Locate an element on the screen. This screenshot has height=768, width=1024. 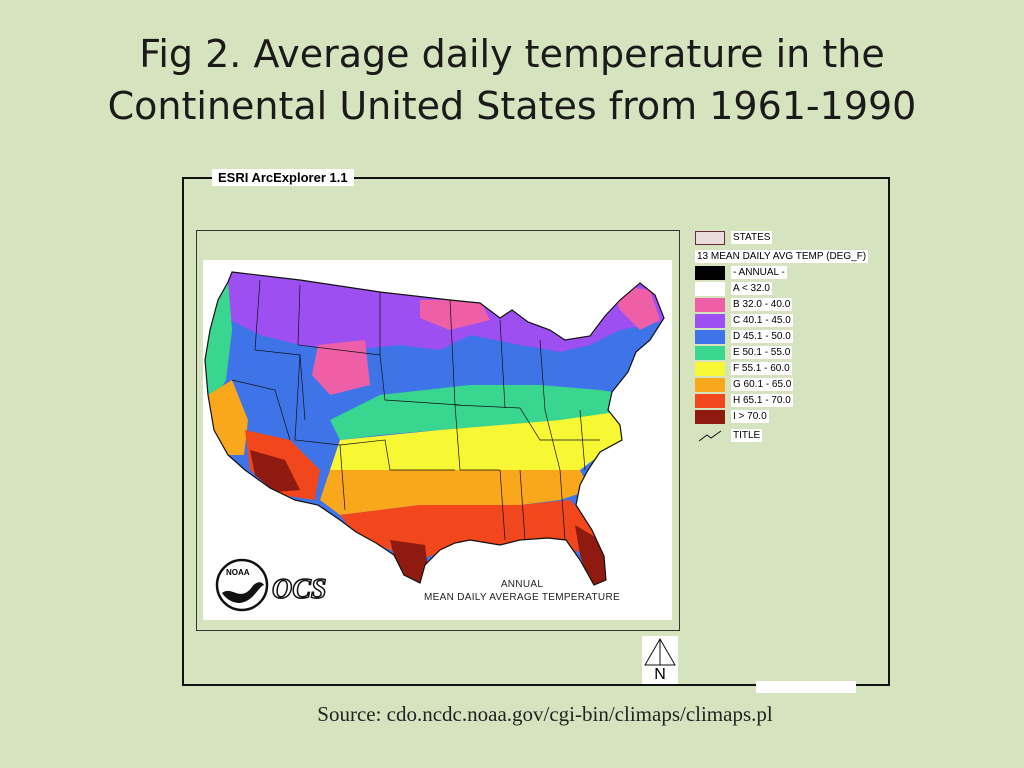
band-i-florida is located at coordinates (592, 555).